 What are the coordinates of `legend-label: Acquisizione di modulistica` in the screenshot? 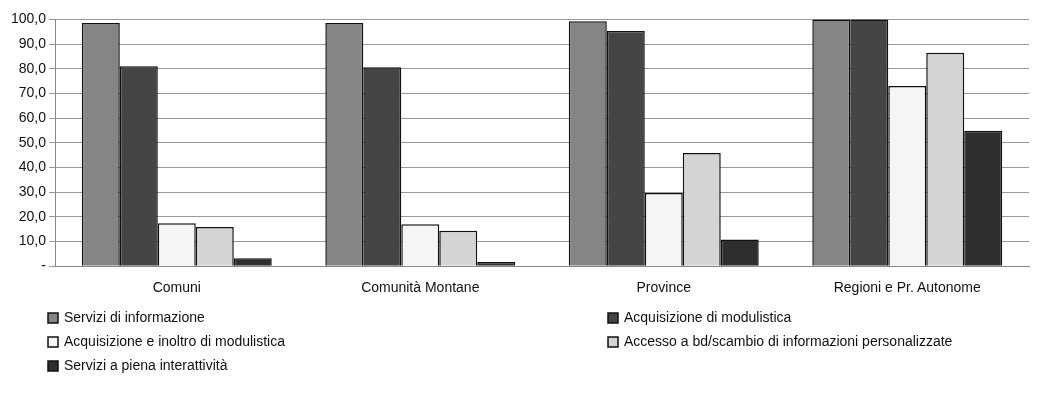 It's located at (708, 316).